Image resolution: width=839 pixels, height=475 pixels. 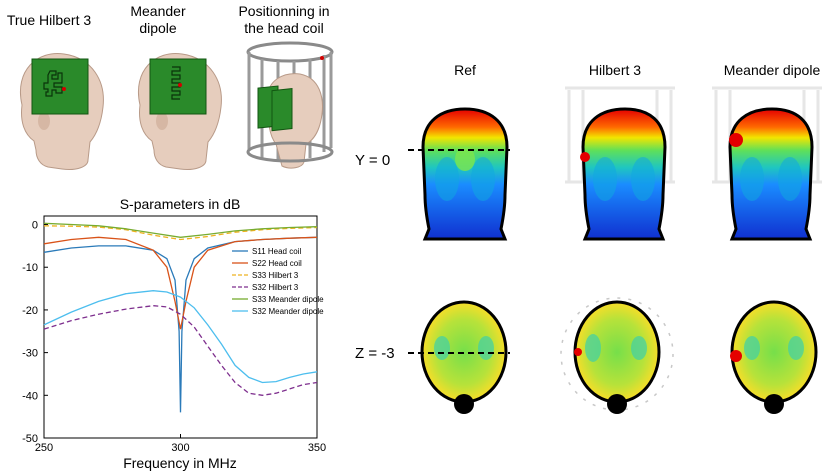 What do you see at coordinates (290, 105) in the screenshot?
I see `head-coil-positioning-illustration` at bounding box center [290, 105].